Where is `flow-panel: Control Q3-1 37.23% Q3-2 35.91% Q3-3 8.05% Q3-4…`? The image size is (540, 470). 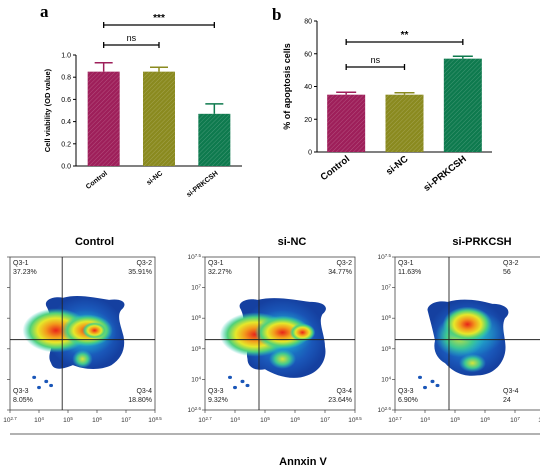 flow-panel: Control Q3-1 37.23% Q3-2 35.91% Q3-3 8.05% Q3-4… is located at coordinates (82, 330).